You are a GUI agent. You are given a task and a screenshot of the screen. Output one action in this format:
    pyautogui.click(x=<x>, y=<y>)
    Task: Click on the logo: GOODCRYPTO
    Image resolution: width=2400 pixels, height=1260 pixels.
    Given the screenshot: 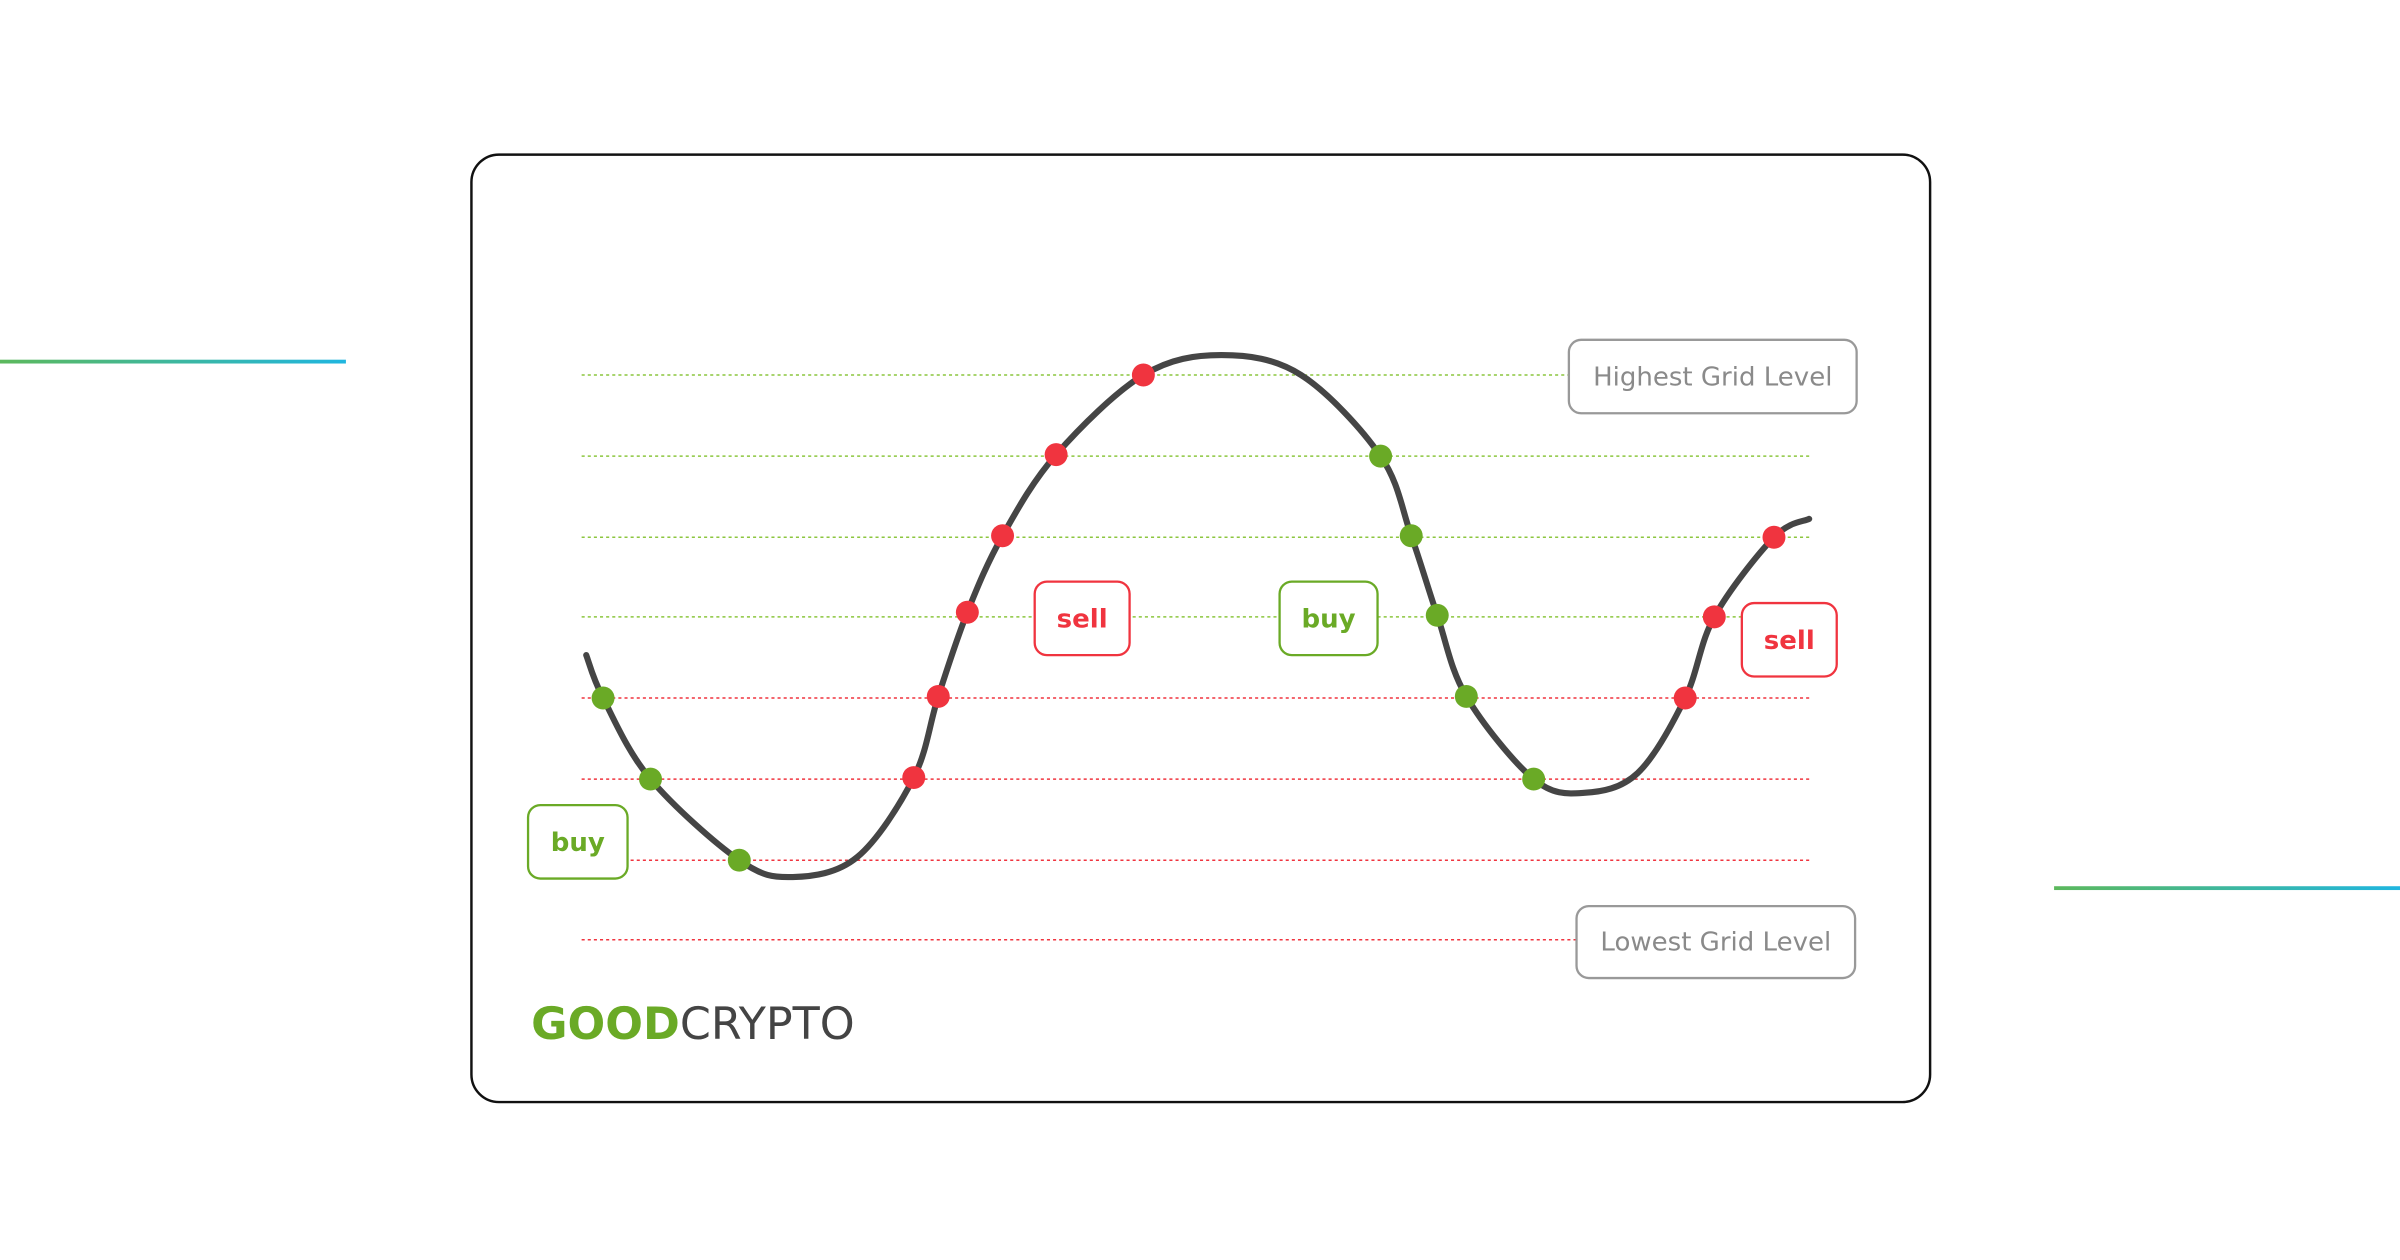 What is the action you would take?
    pyautogui.click(x=693, y=1024)
    